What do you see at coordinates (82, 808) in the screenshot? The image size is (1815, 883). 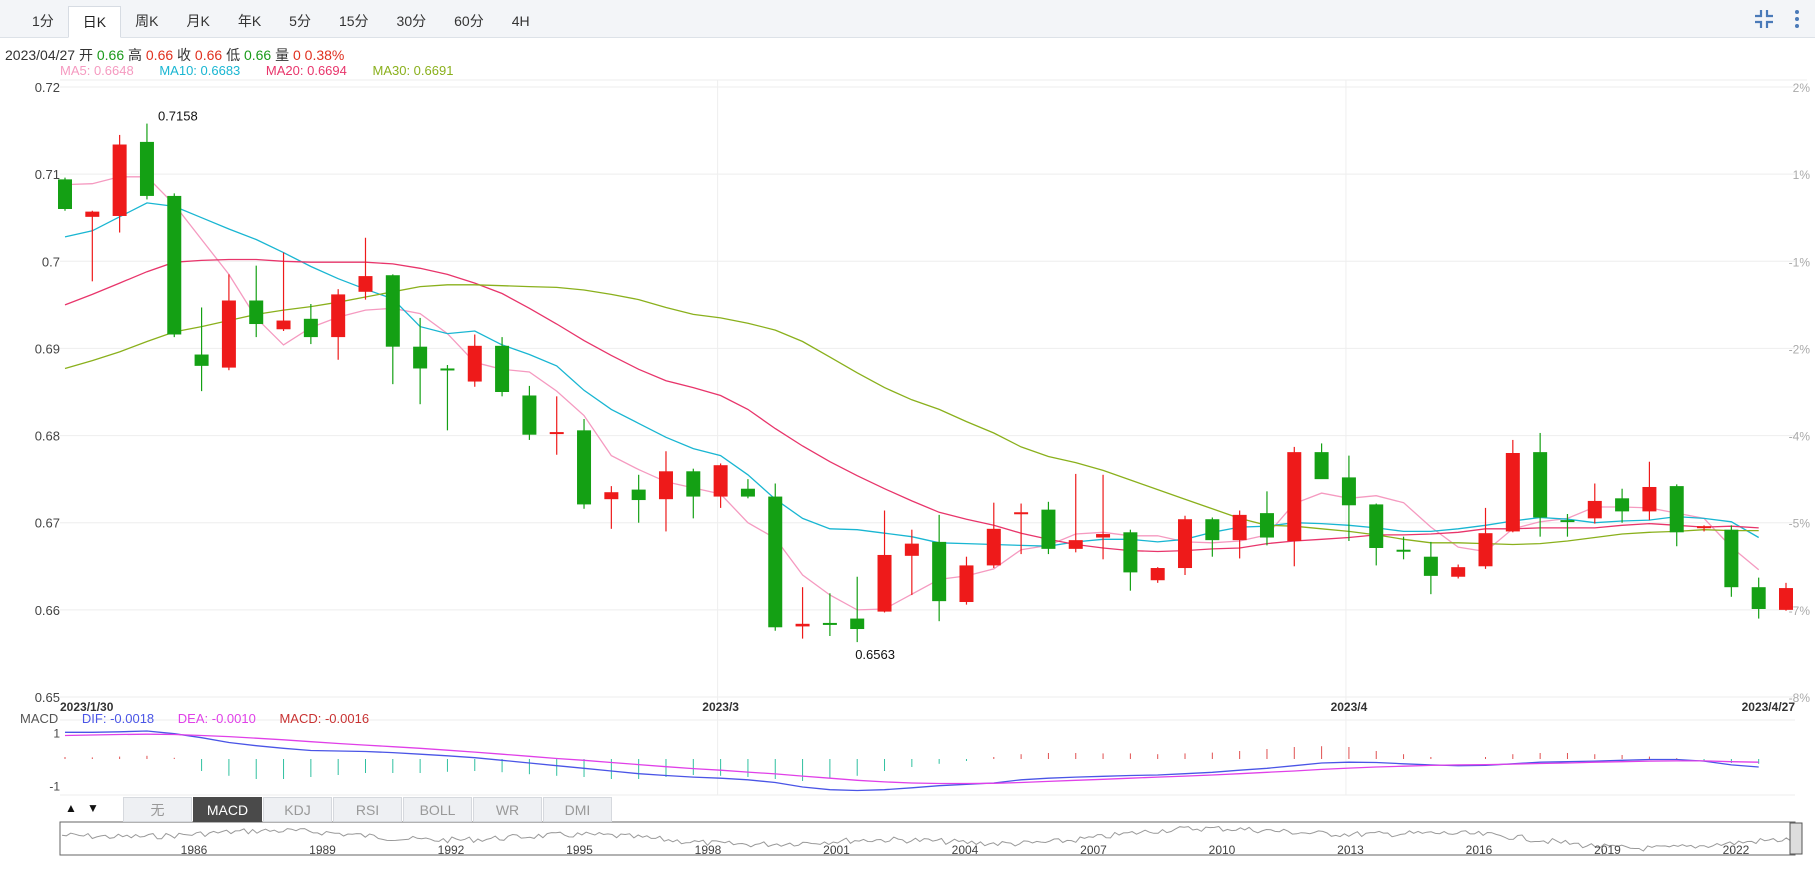 I see `indicator-nav: ▲ ▼` at bounding box center [82, 808].